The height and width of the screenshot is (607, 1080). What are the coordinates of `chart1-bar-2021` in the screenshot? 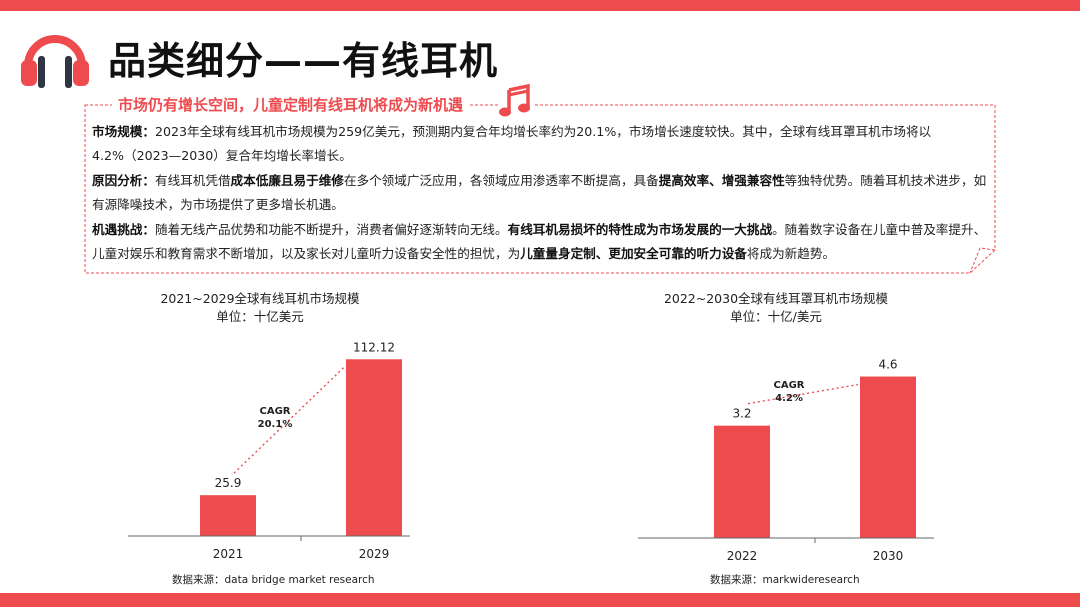 It's located at (228, 515).